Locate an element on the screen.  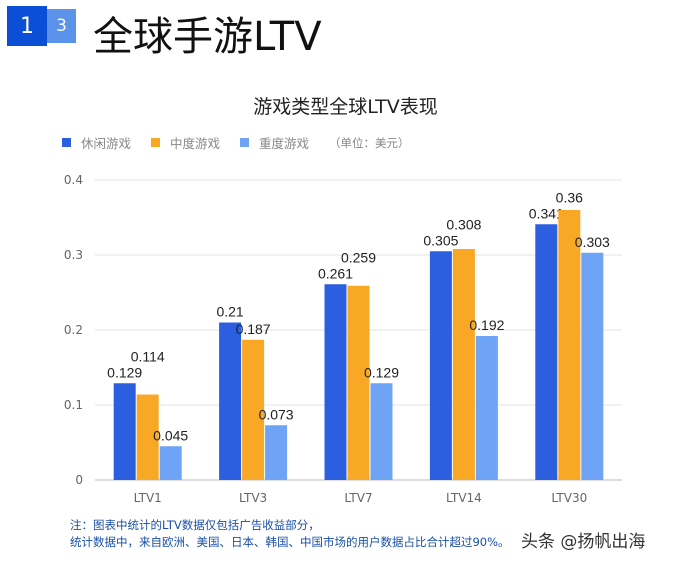
x-tick-label: LTV14 is located at coordinates (464, 498).